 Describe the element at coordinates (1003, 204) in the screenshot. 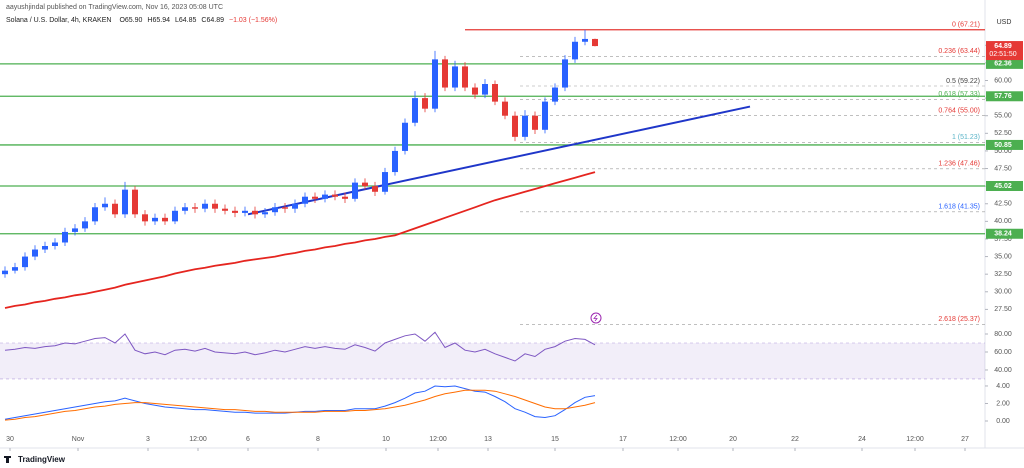

I see `y-tick-label: 42.50` at that location.